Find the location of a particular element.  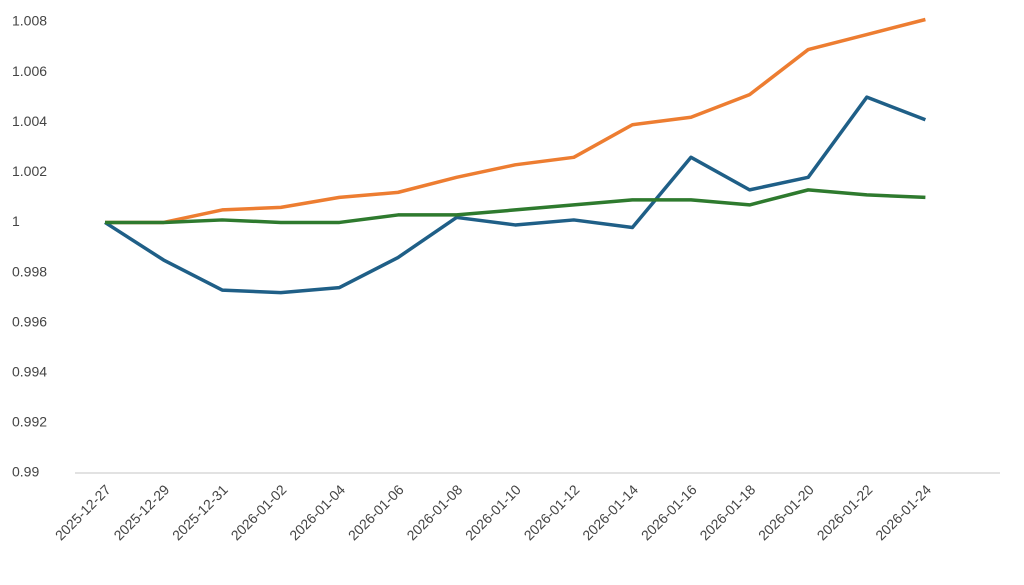

y-tick-label: 0.994 is located at coordinates (29, 371).